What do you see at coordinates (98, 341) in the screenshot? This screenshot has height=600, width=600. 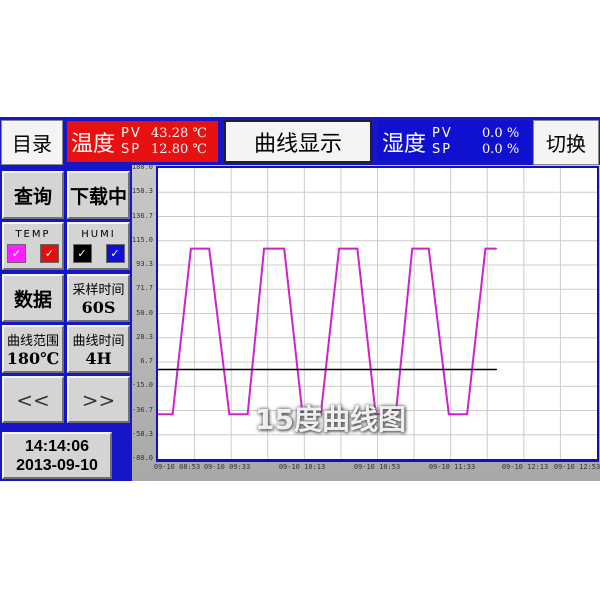 I see `curve-time-label: 曲线时间` at bounding box center [98, 341].